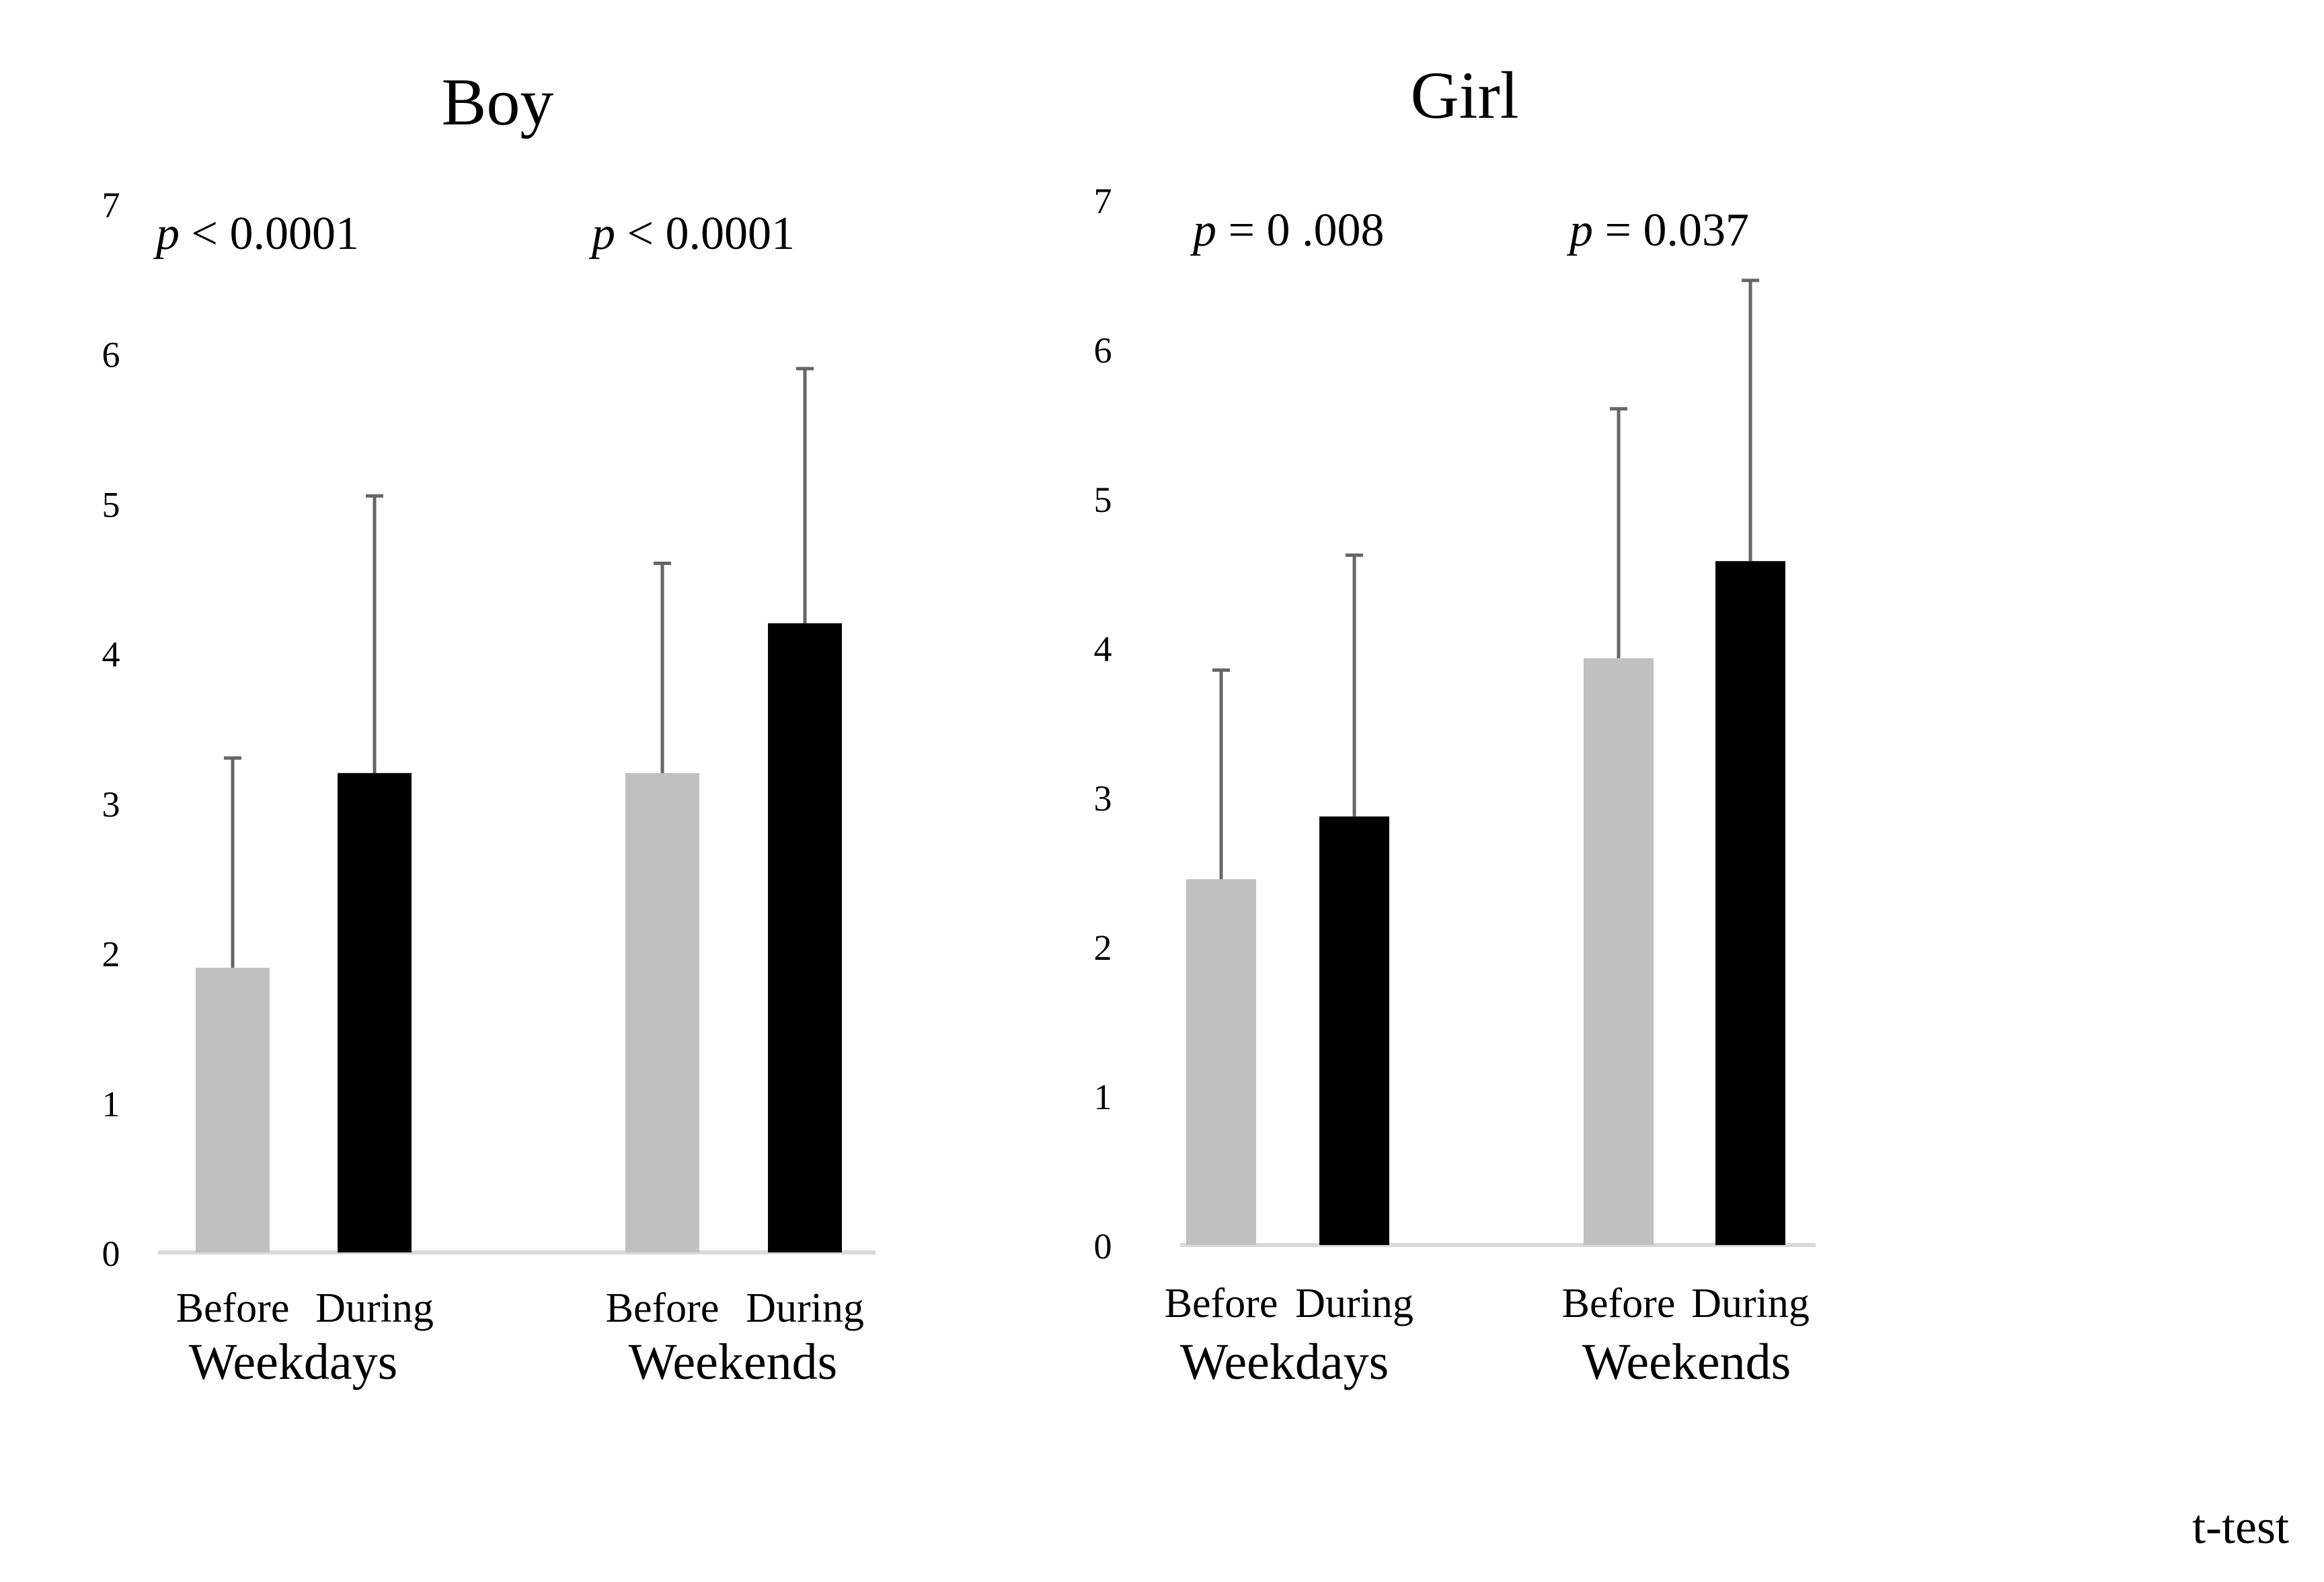 Image resolution: width=2324 pixels, height=1582 pixels. Describe the element at coordinates (111, 505) in the screenshot. I see `boy-y-tick-label: 5` at that location.